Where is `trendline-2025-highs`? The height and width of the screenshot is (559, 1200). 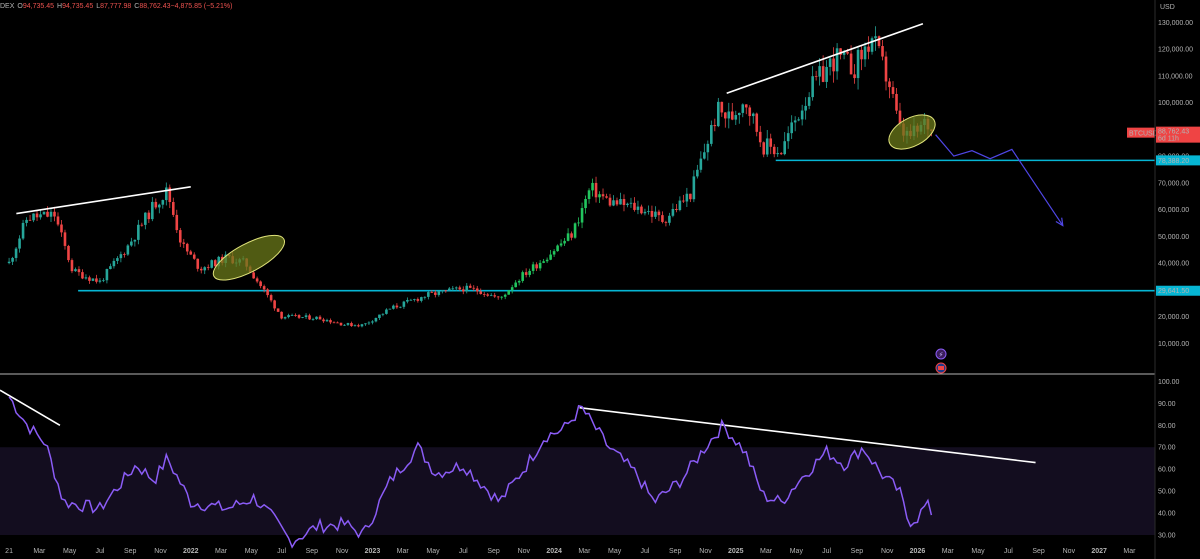 trendline-2025-highs is located at coordinates (825, 58).